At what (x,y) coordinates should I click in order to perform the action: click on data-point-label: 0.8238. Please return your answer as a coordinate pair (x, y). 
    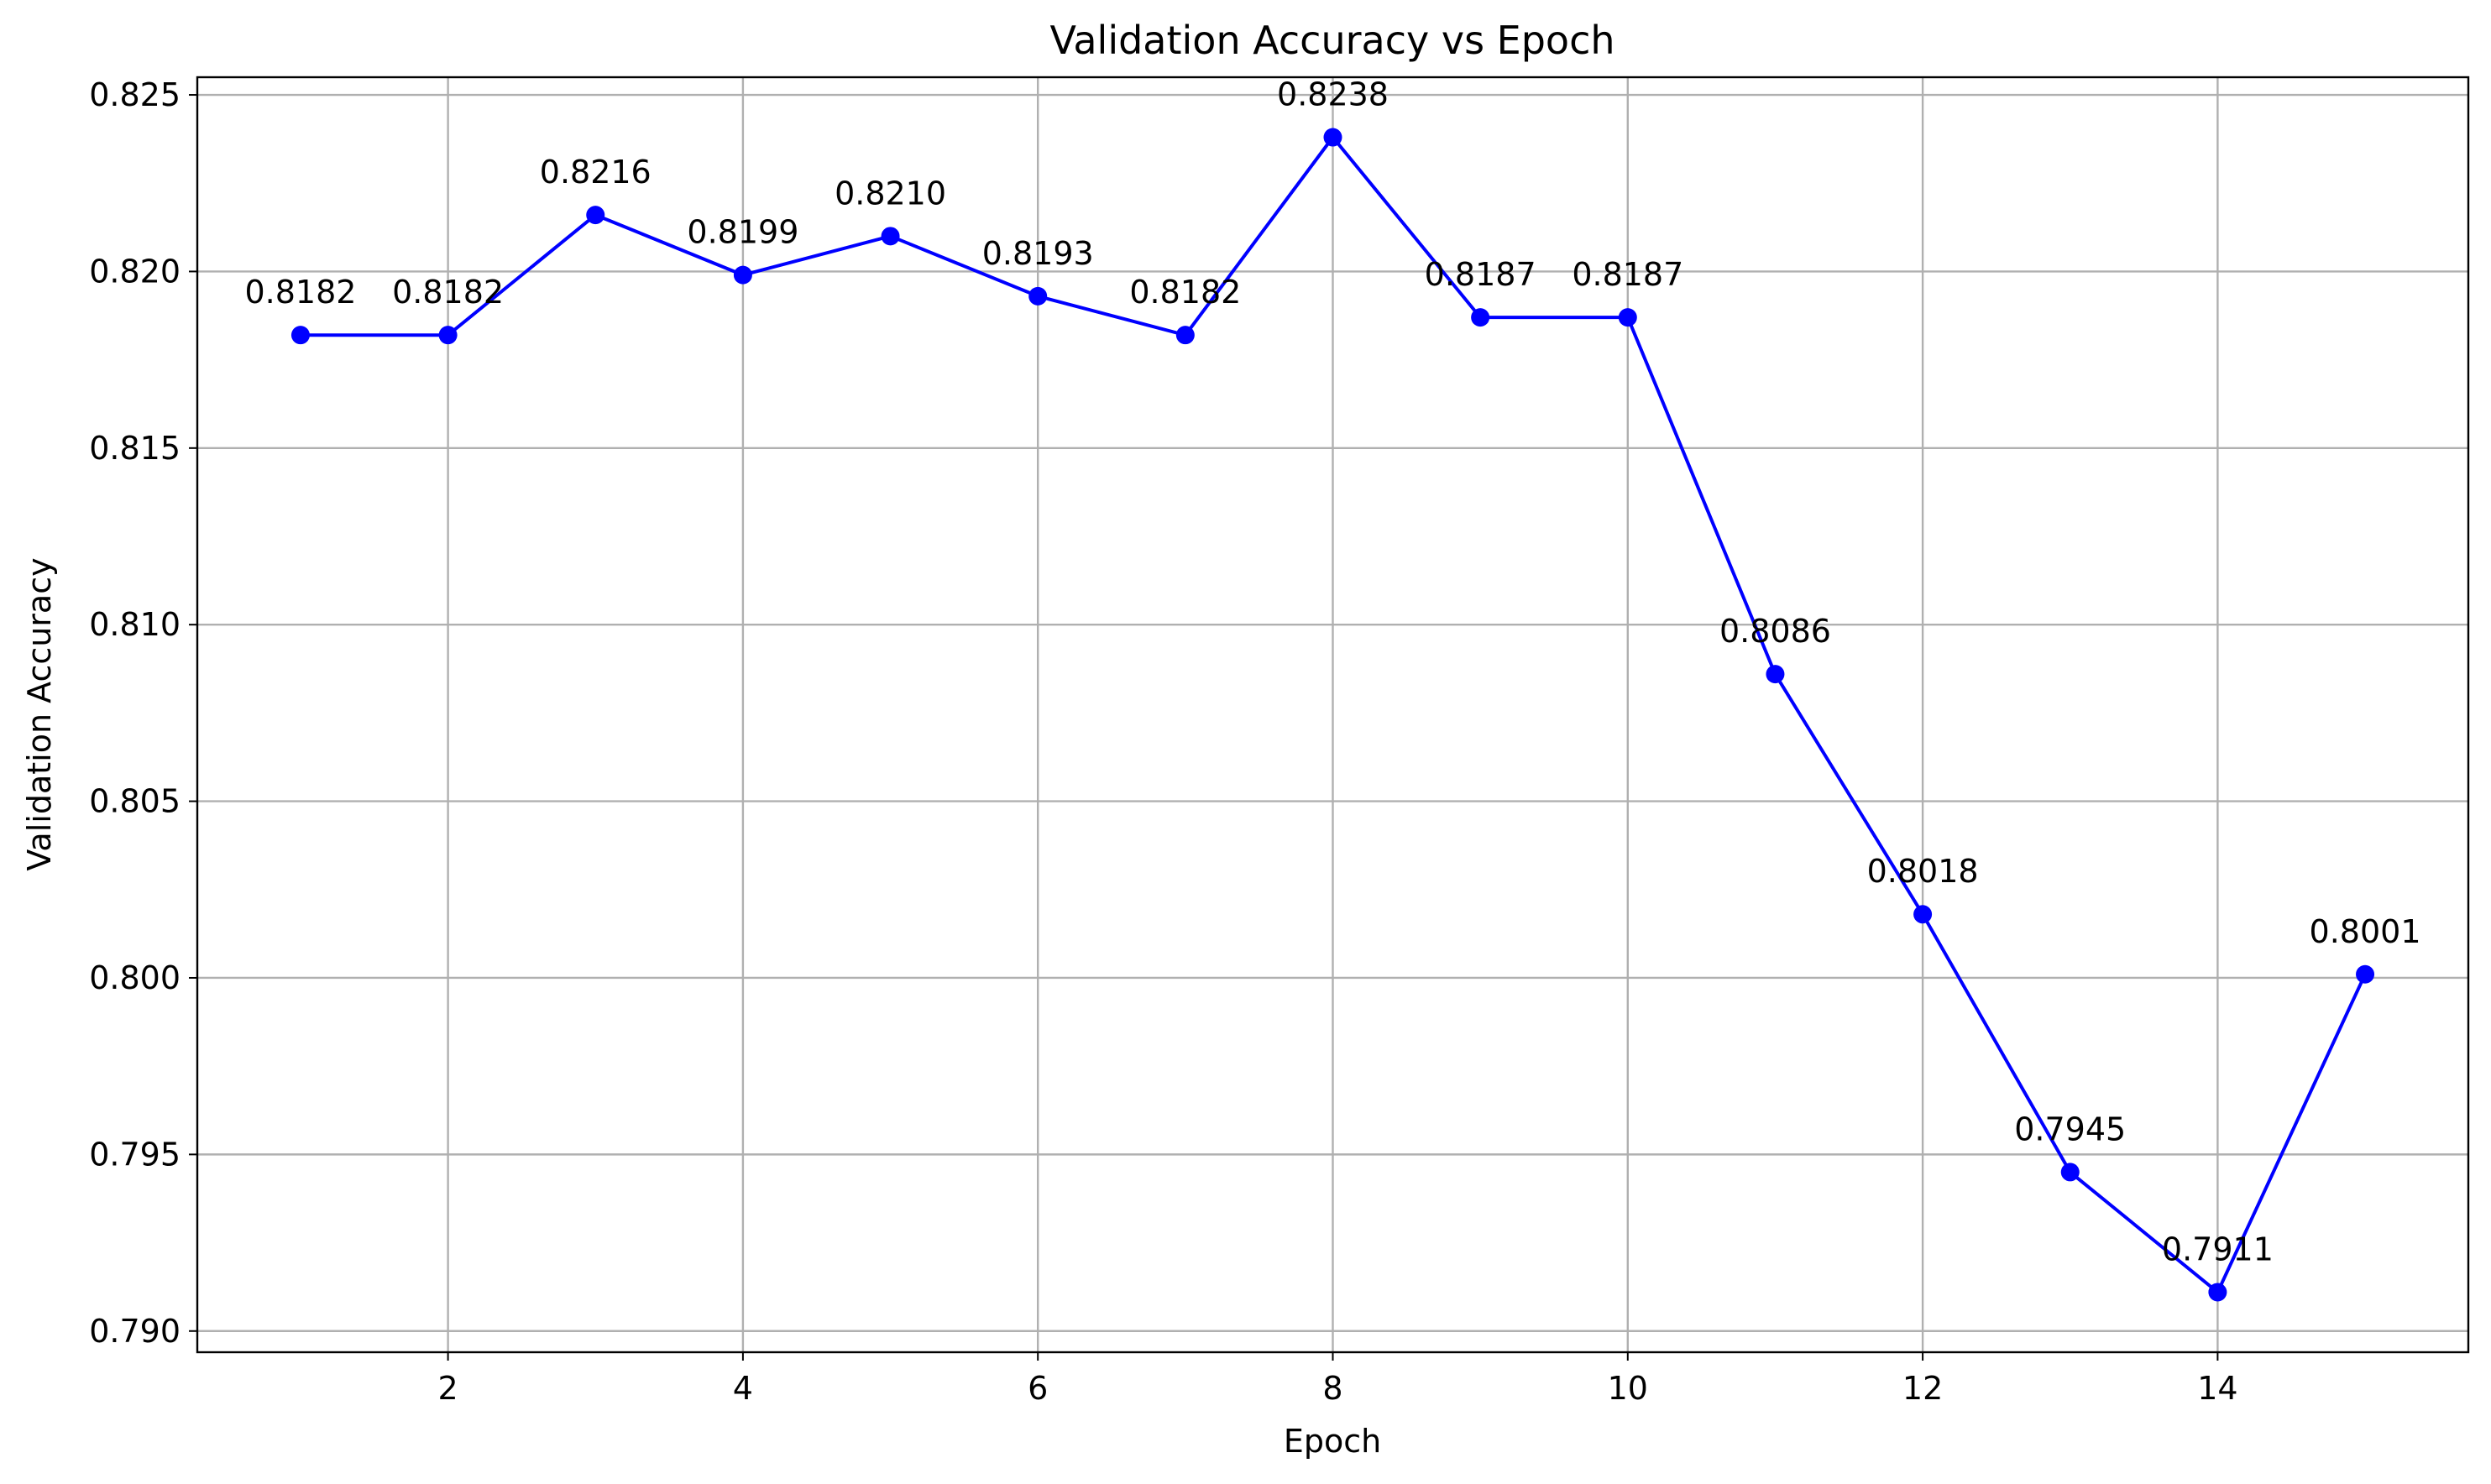
    Looking at the image, I should click on (1333, 94).